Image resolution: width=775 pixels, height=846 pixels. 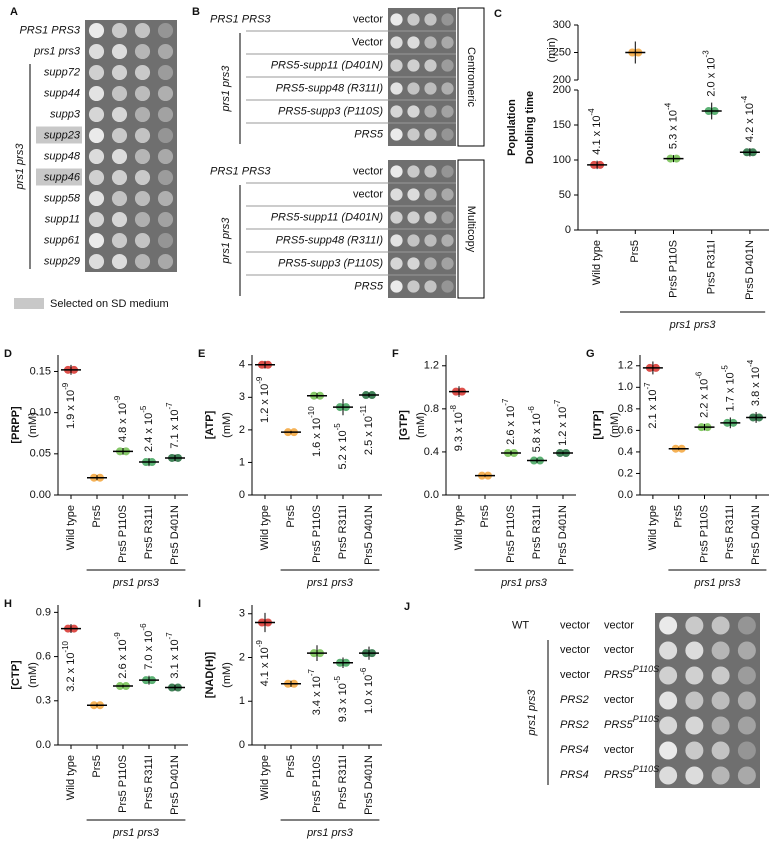 What do you see at coordinates (615, 425) in the screenshot?
I see `y-axis-unit: (mM)` at bounding box center [615, 425].